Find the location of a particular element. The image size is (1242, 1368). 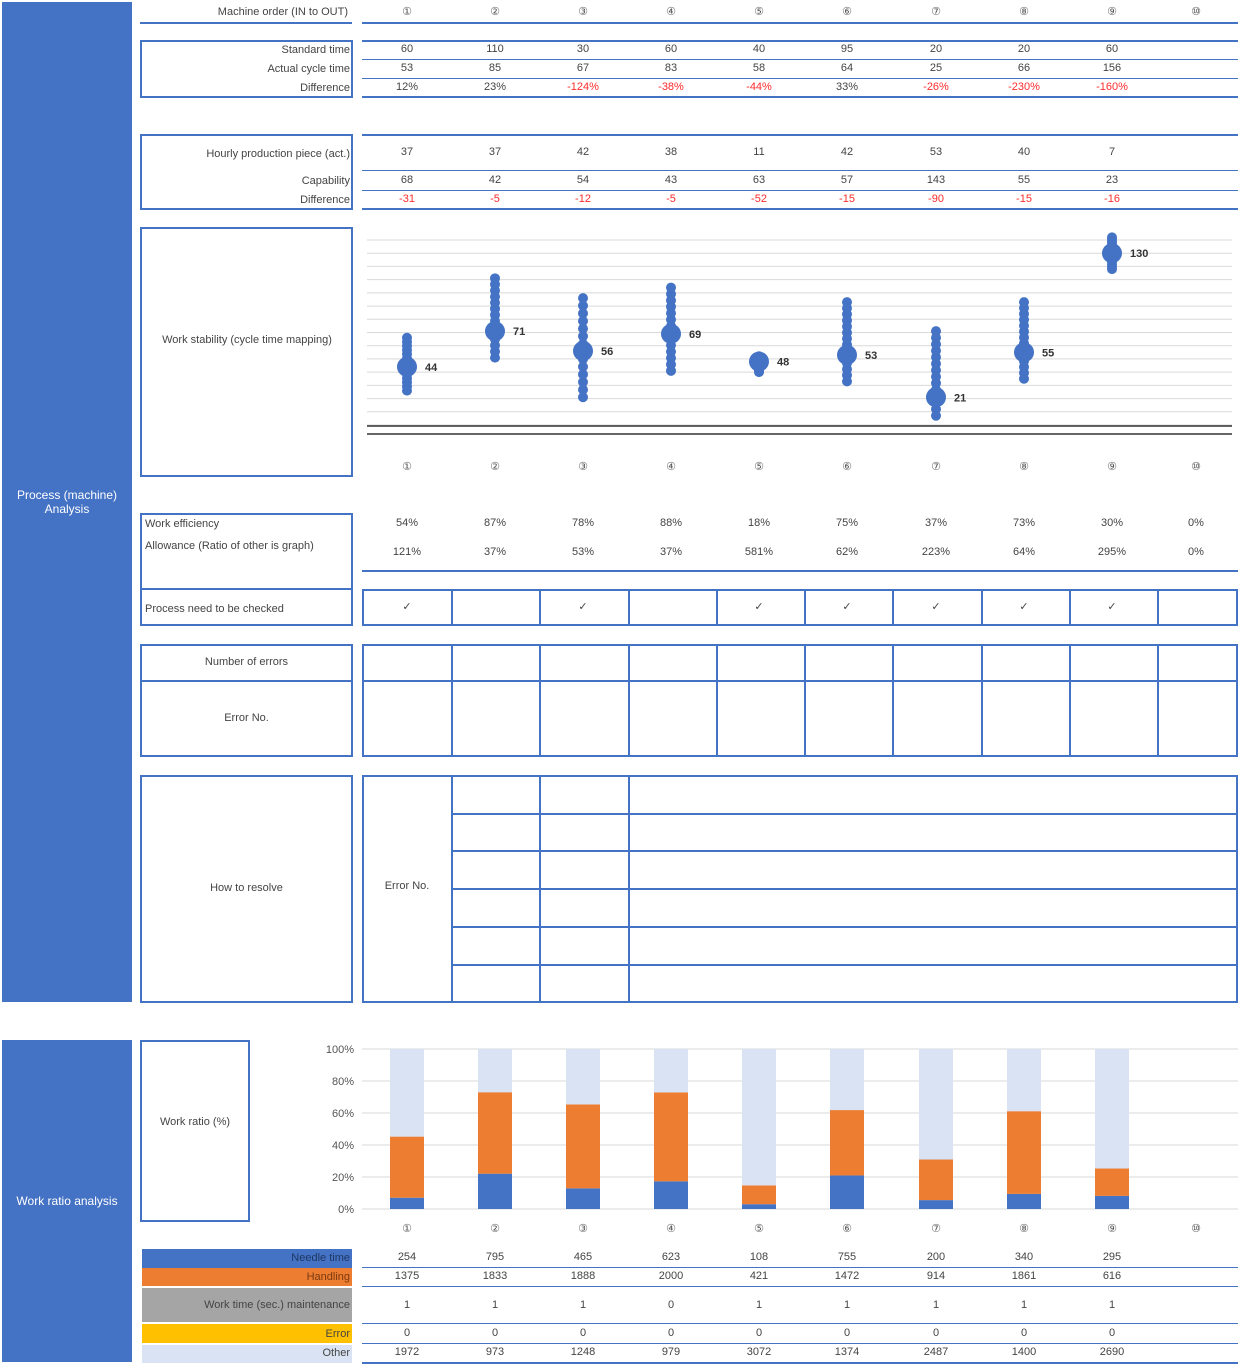

actual-cycle-value: 66 is located at coordinates (1024, 68).